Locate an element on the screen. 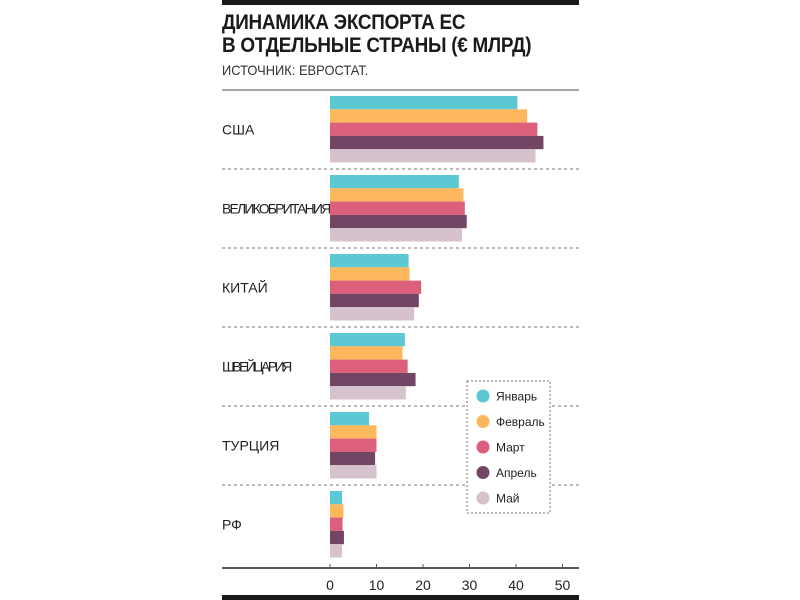  chart-source: ИСТОЧНИК: ЕВРОСТАТ. is located at coordinates (295, 70).